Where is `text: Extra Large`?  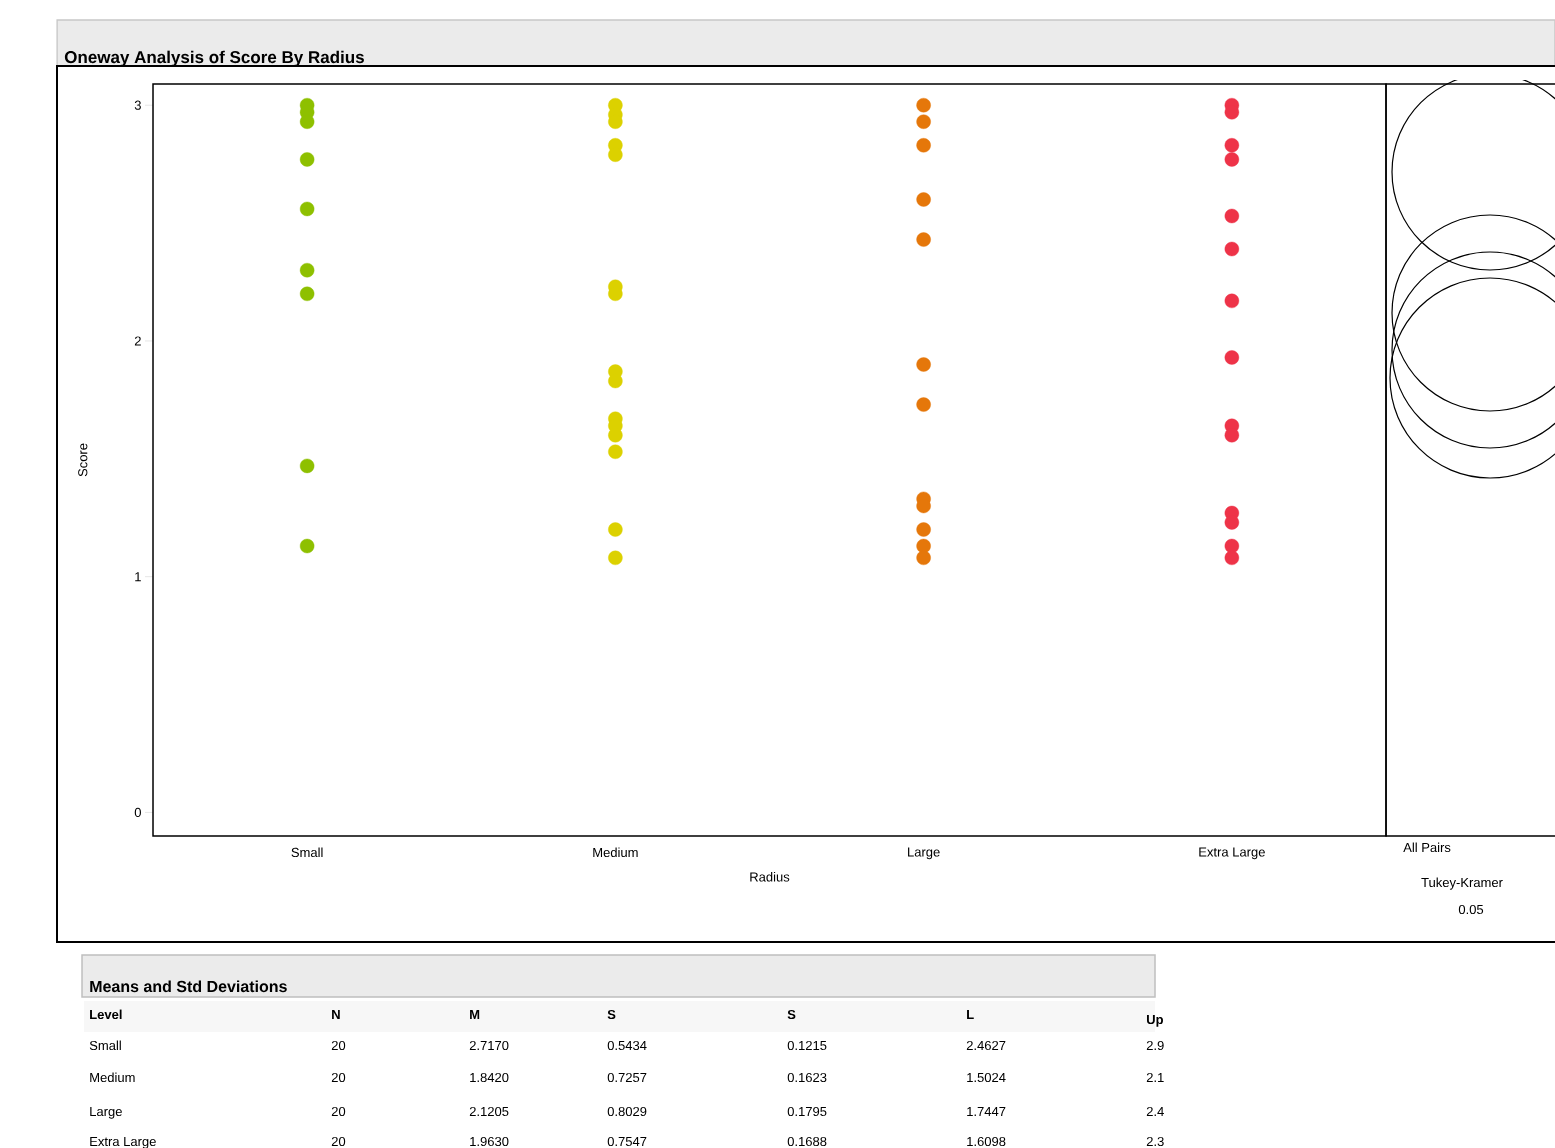 text: Extra Large is located at coordinates (123, 1142).